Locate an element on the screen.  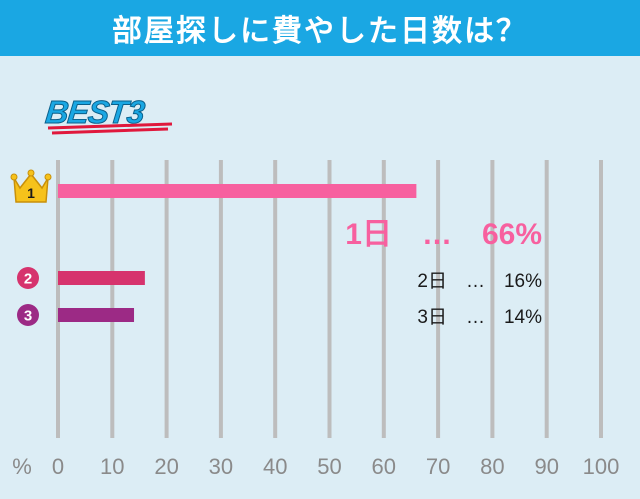
rank-number-2: 2 is located at coordinates (28, 279).